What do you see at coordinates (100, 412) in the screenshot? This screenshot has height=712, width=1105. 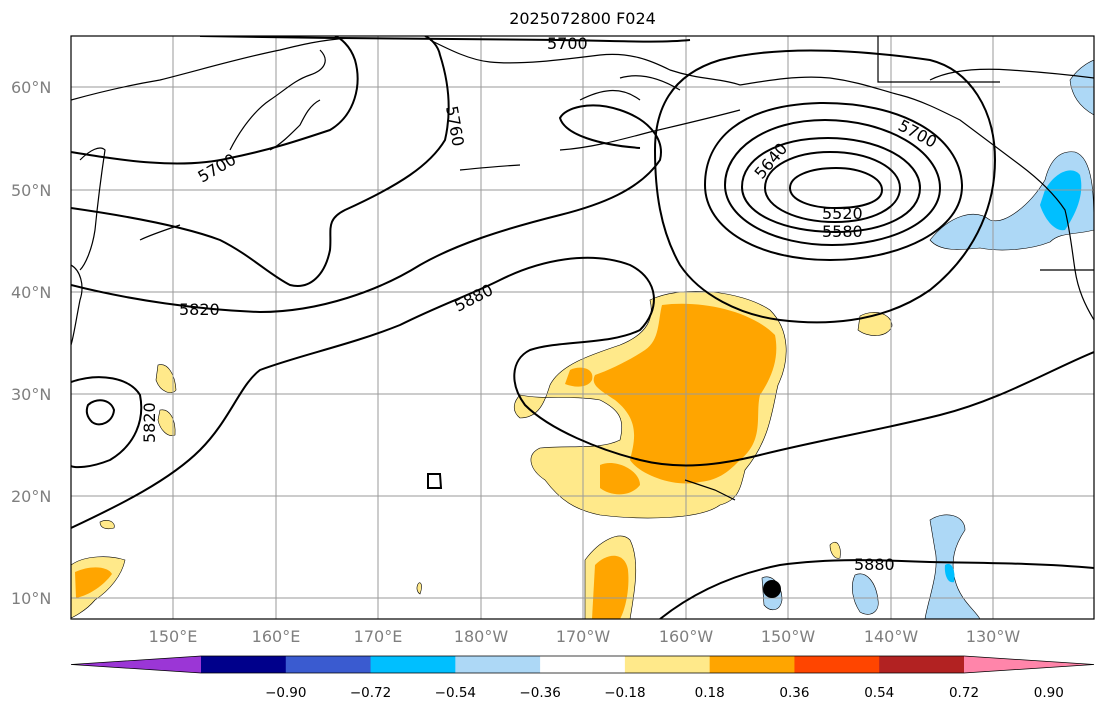 I see `contour-small-ring` at bounding box center [100, 412].